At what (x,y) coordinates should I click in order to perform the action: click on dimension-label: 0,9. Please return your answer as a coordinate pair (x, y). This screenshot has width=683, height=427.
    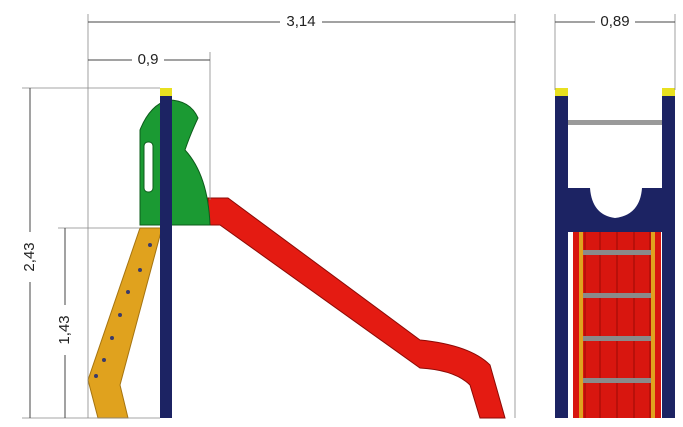
    Looking at the image, I should click on (148, 59).